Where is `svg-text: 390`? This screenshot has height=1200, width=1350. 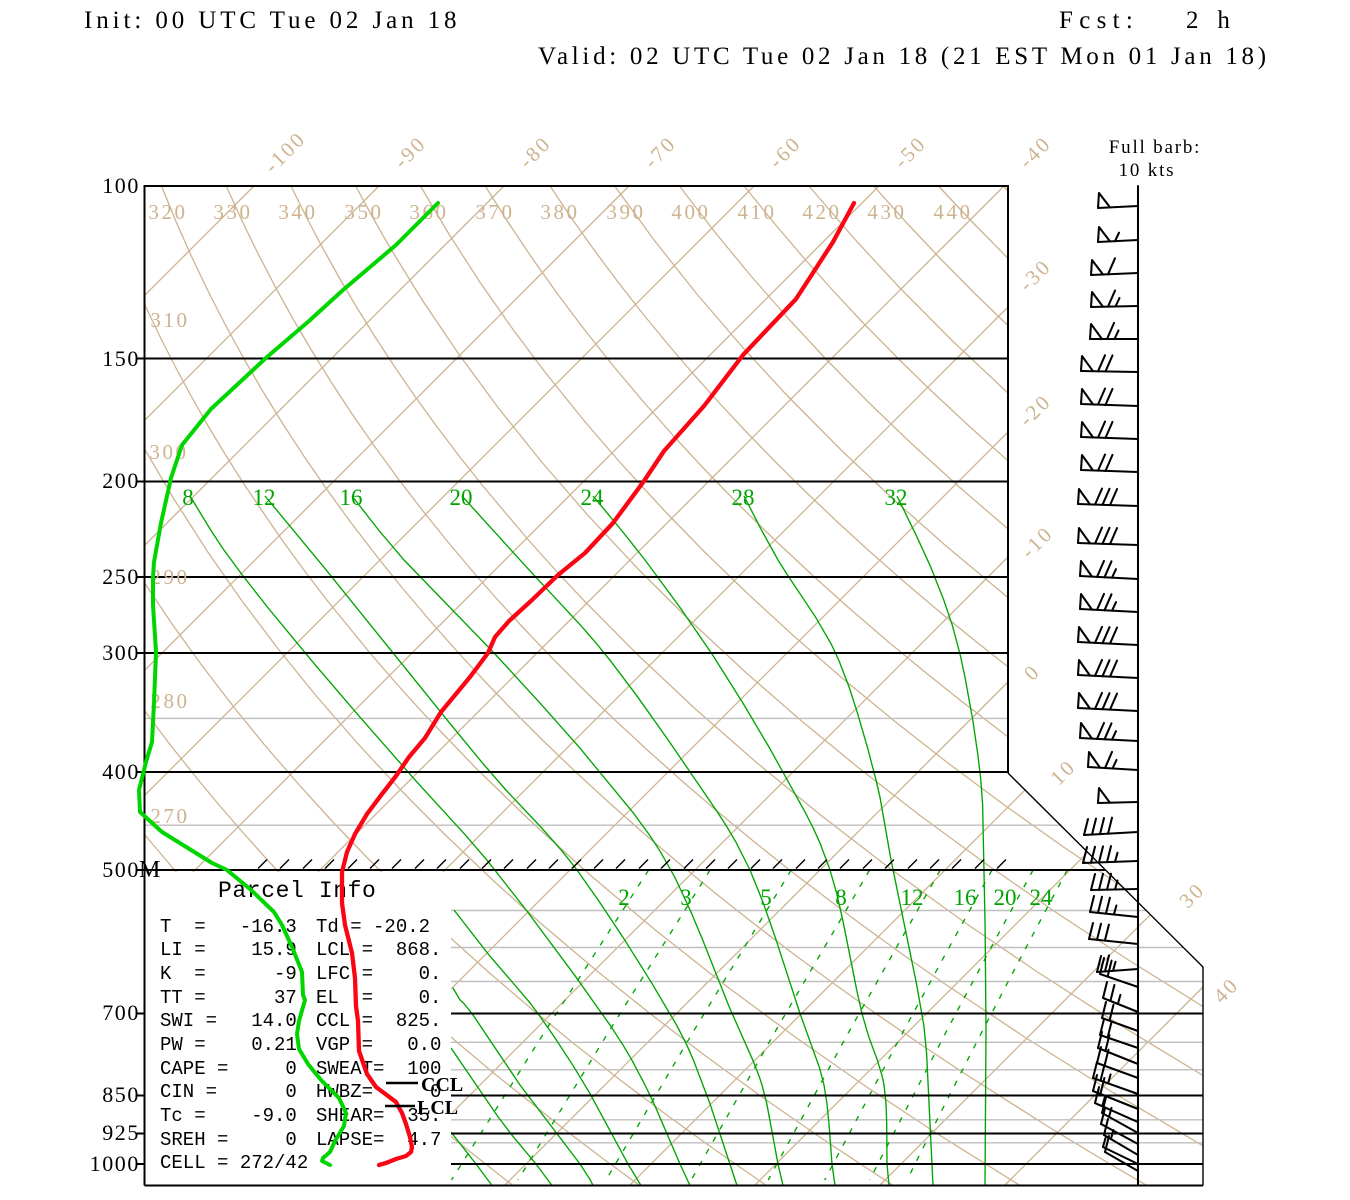 svg-text: 390 is located at coordinates (625, 212).